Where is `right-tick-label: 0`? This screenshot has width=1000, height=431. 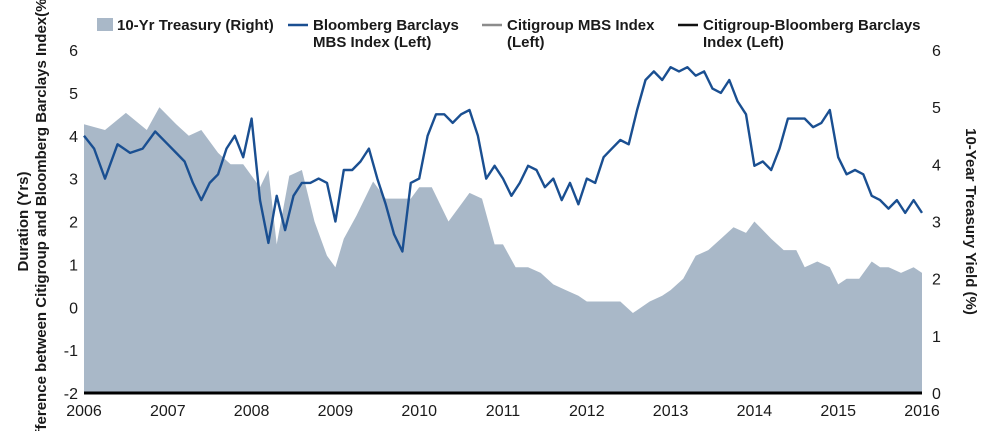 right-tick-label: 0 is located at coordinates (936, 394).